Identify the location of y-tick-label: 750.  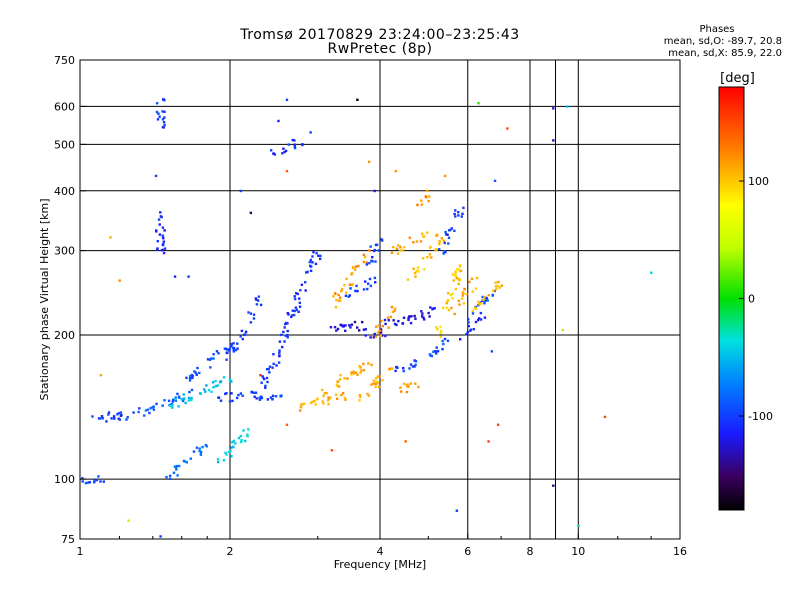
(64, 60).